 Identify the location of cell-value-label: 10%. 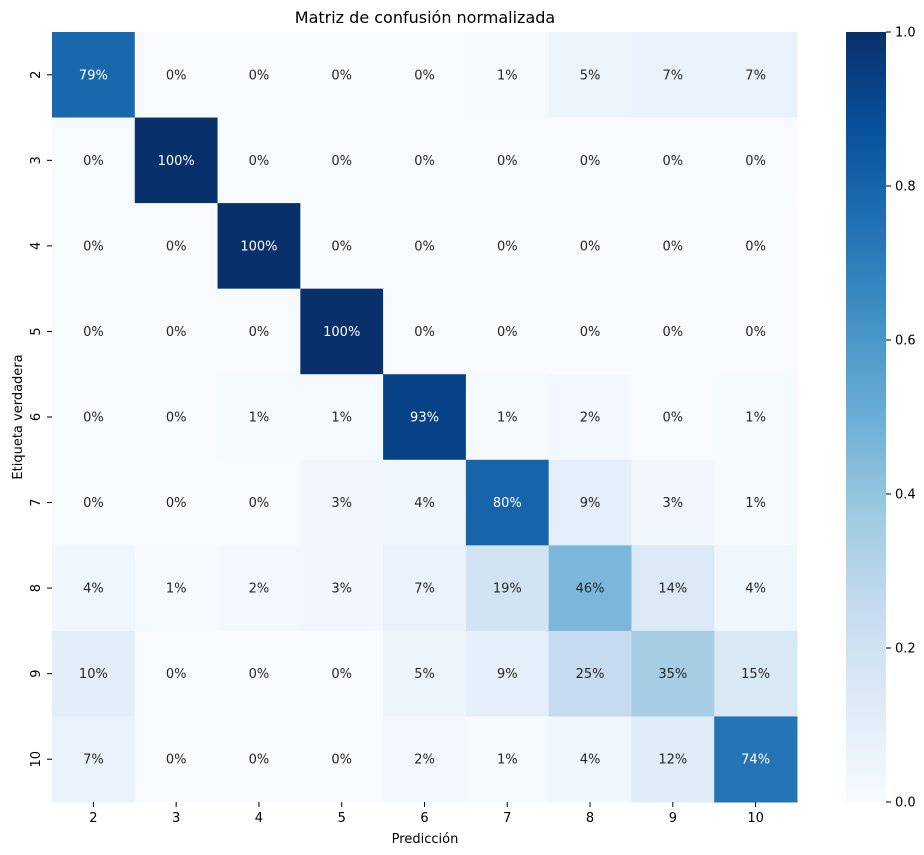
(93, 674).